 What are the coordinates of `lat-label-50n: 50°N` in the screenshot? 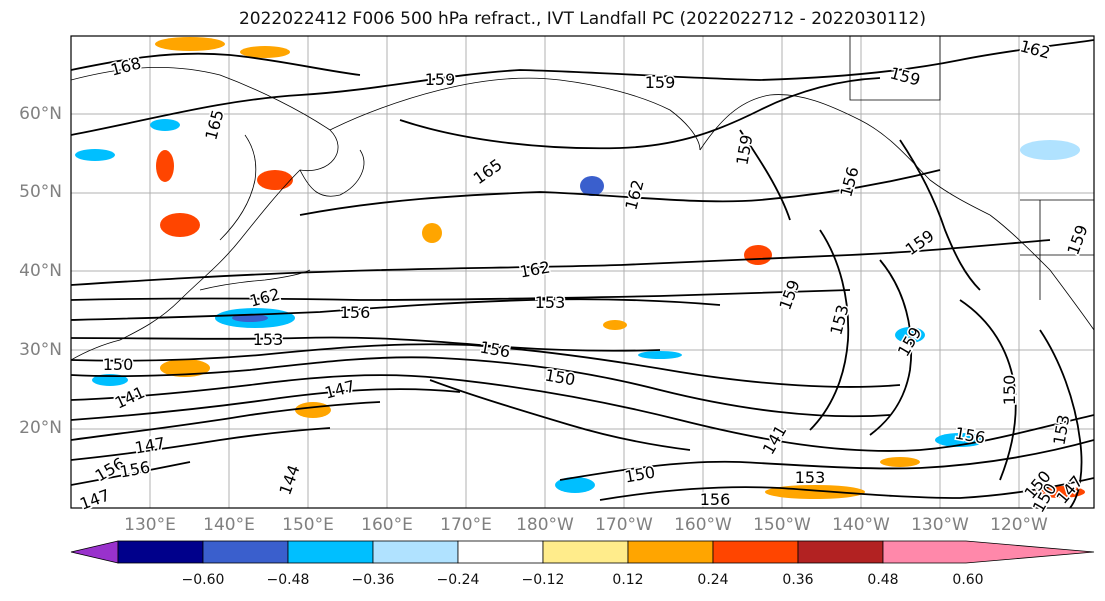 It's located at (40, 192).